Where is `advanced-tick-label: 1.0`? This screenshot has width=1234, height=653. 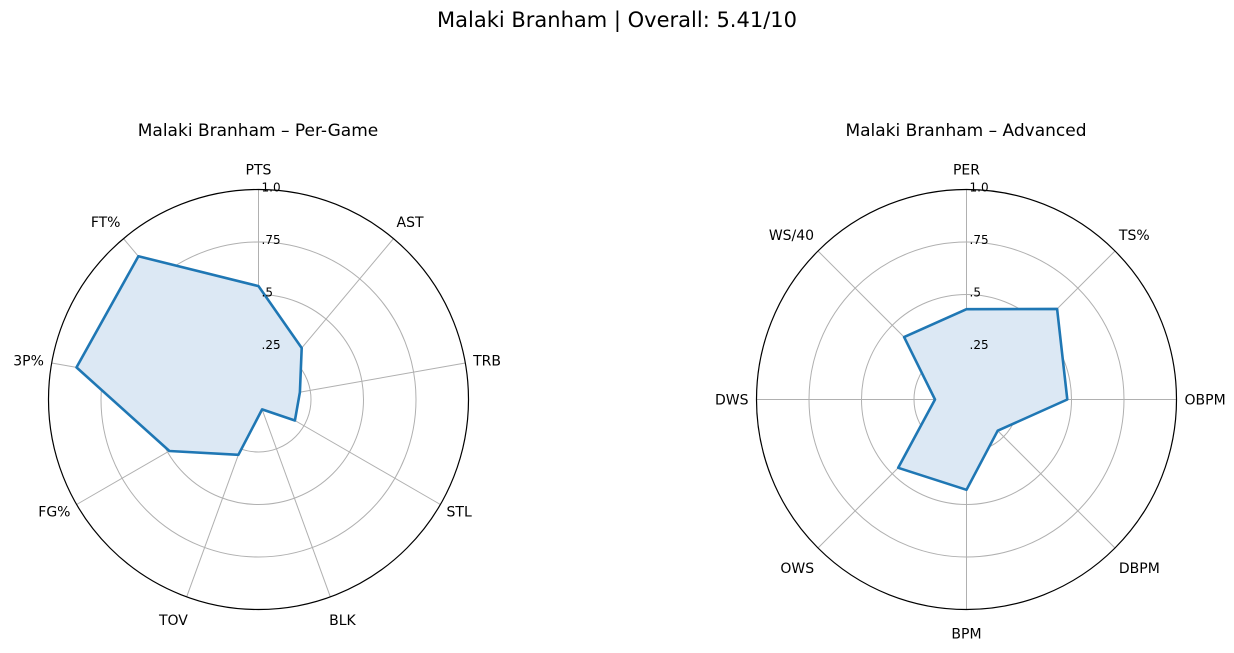
advanced-tick-label: 1.0 is located at coordinates (979, 188).